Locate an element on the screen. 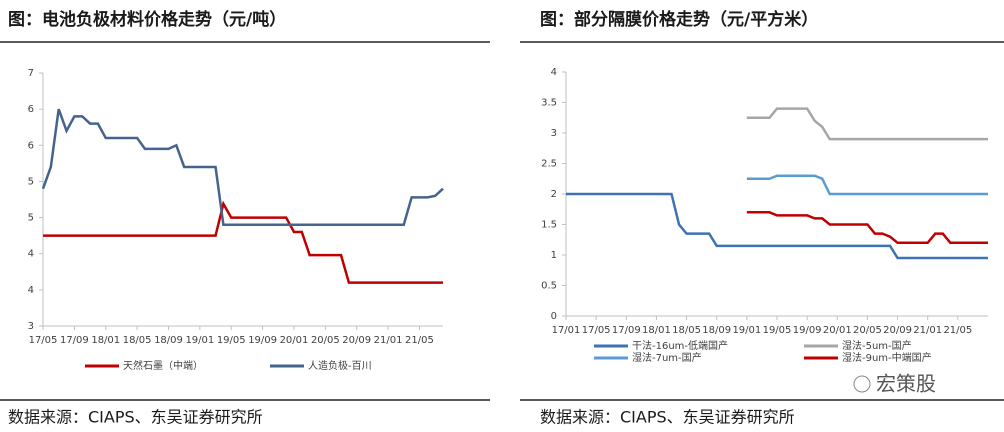  y-tick-label: 2.5 is located at coordinates (549, 164).